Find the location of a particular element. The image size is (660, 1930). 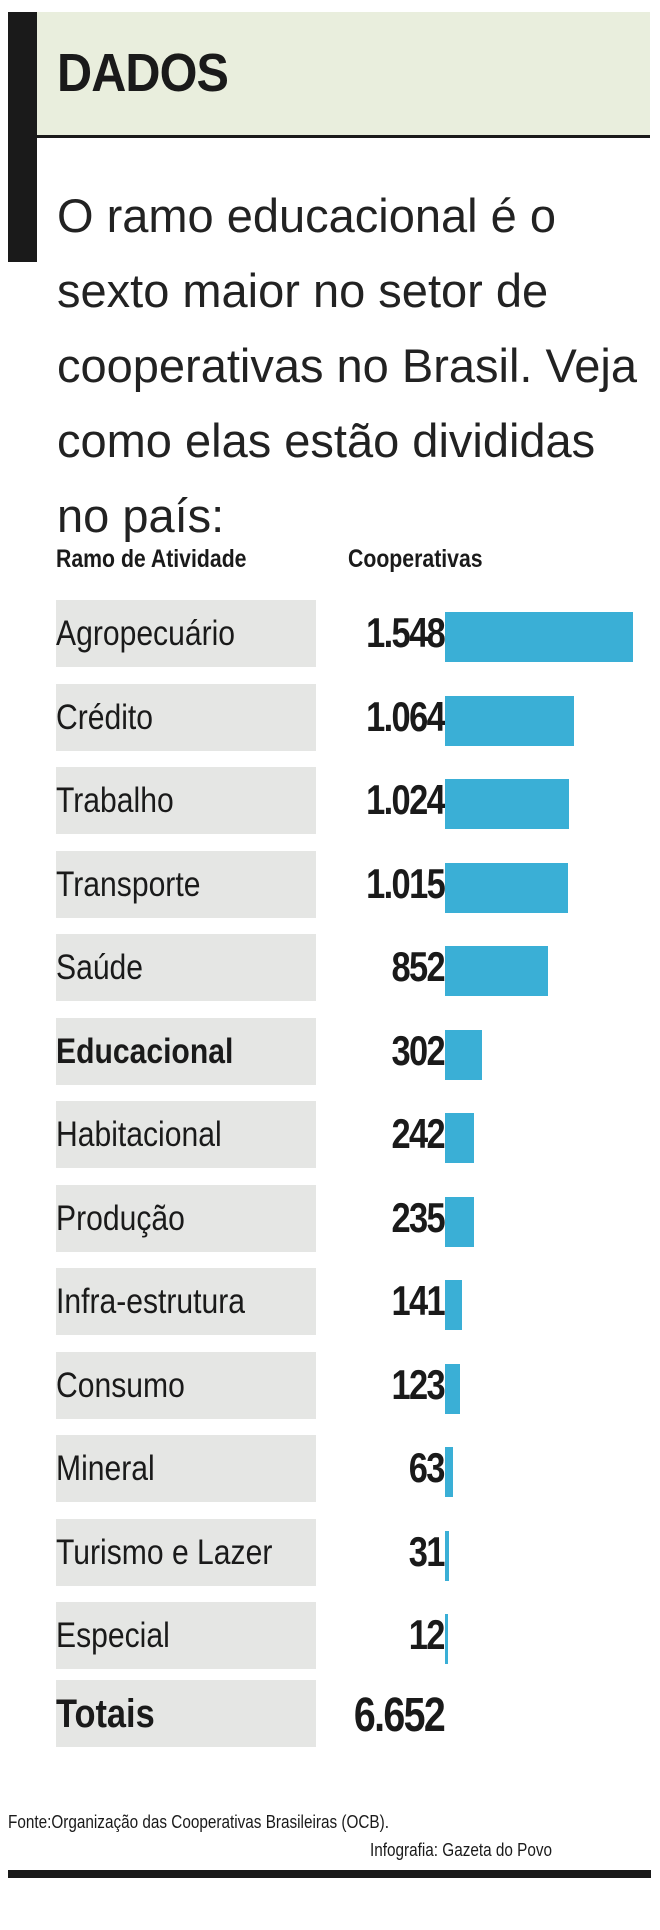

value-label: 852 is located at coordinates (418, 966).